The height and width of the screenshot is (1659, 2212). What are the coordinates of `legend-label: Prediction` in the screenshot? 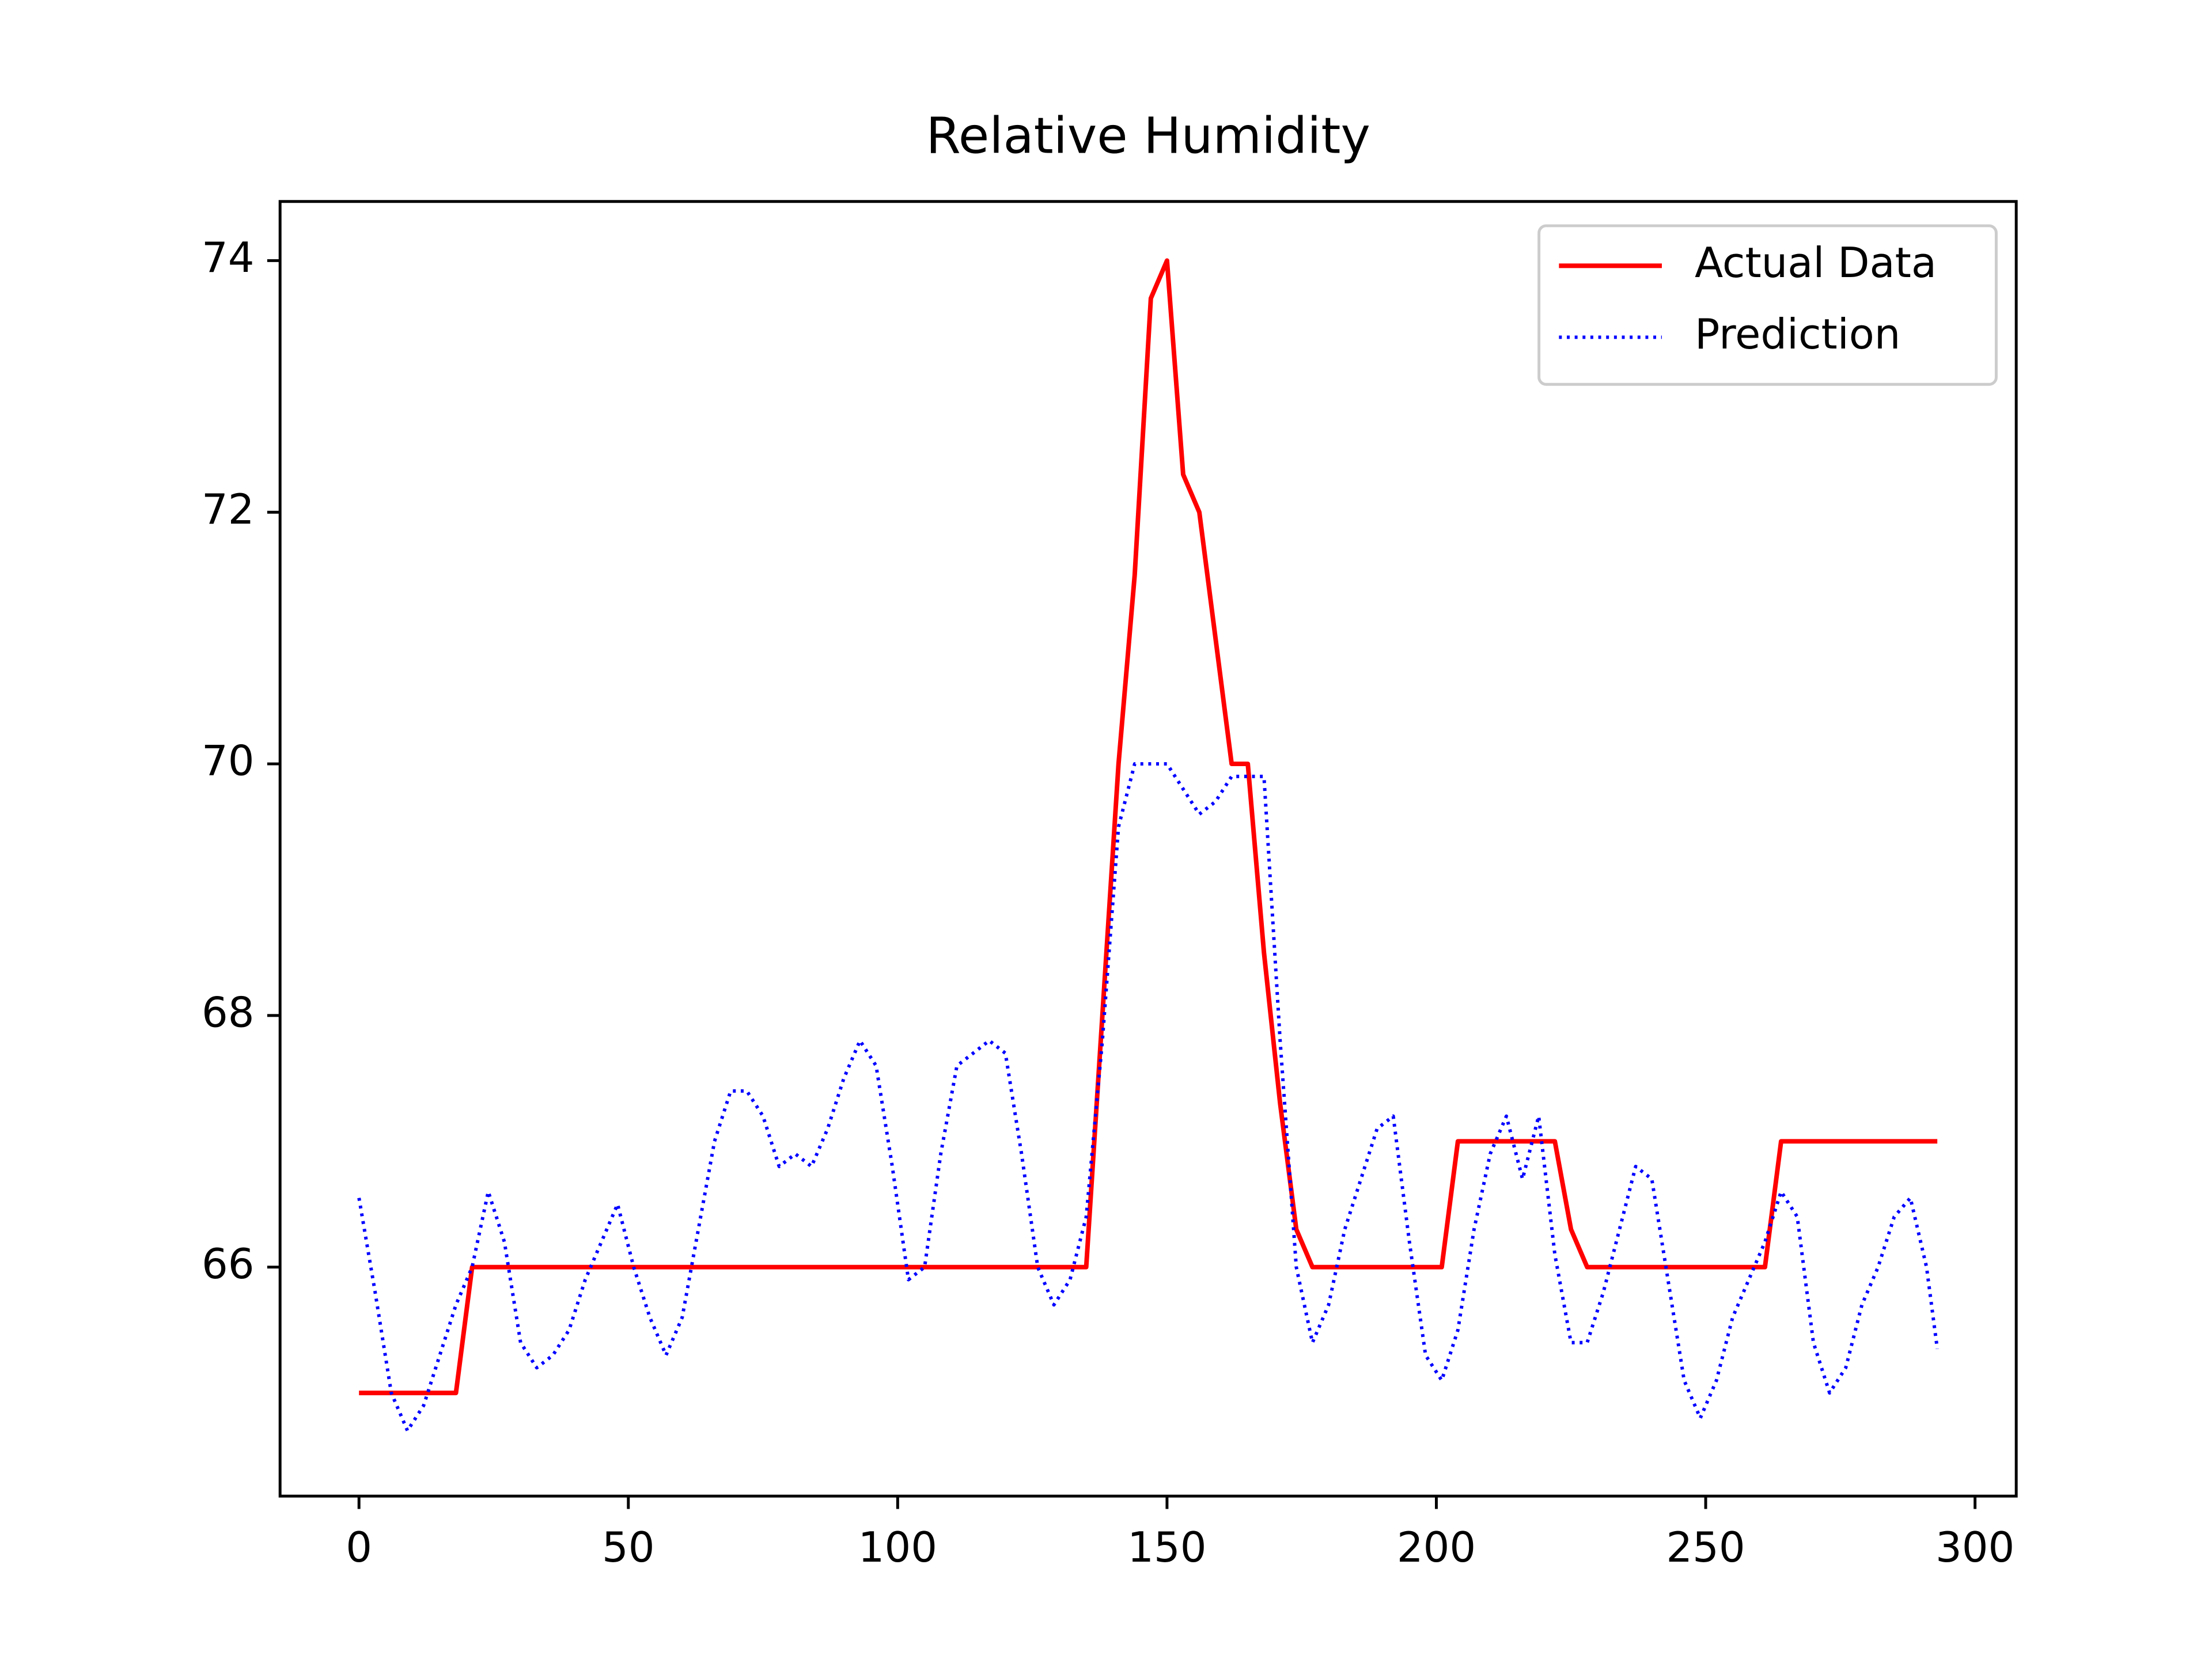 It's located at (1797, 334).